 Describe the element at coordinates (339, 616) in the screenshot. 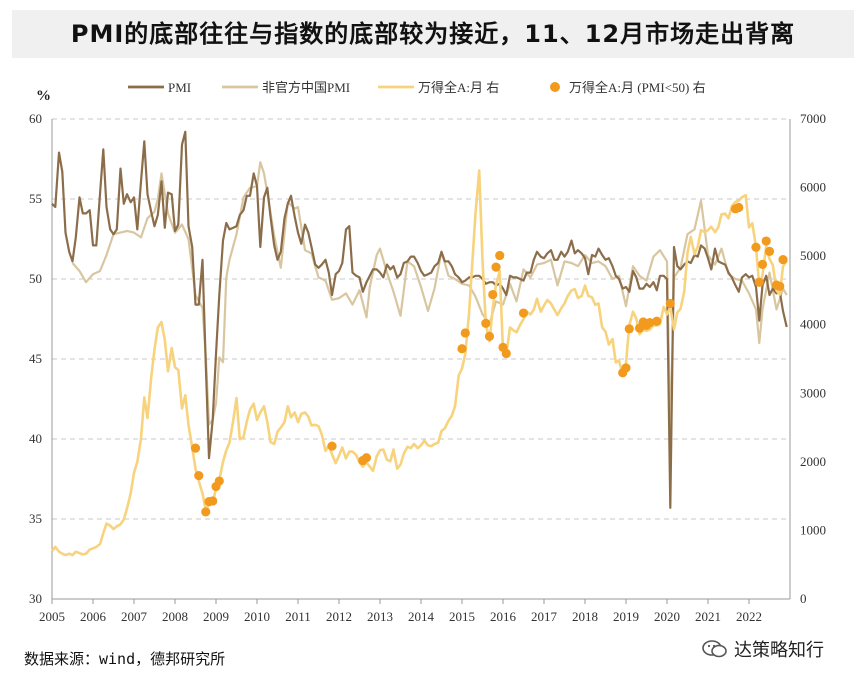

I see `x-tick-label: 2012` at that location.